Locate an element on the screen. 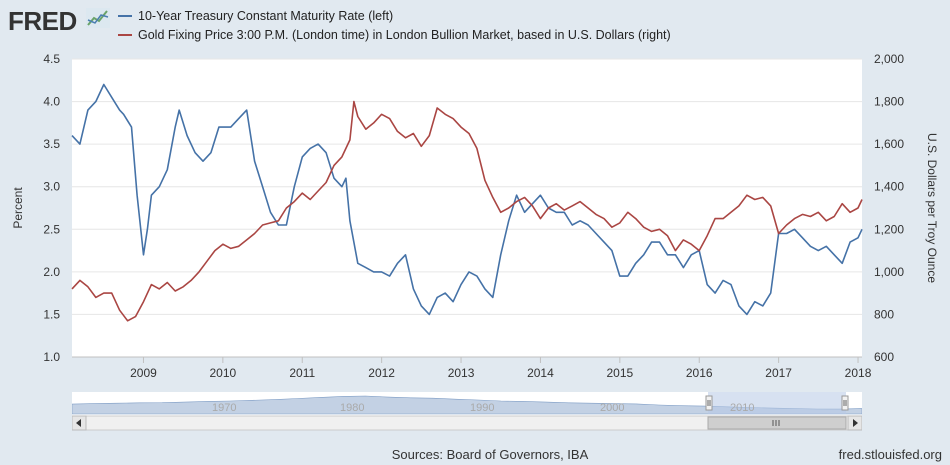  x-tick-label: 2016 is located at coordinates (699, 373).